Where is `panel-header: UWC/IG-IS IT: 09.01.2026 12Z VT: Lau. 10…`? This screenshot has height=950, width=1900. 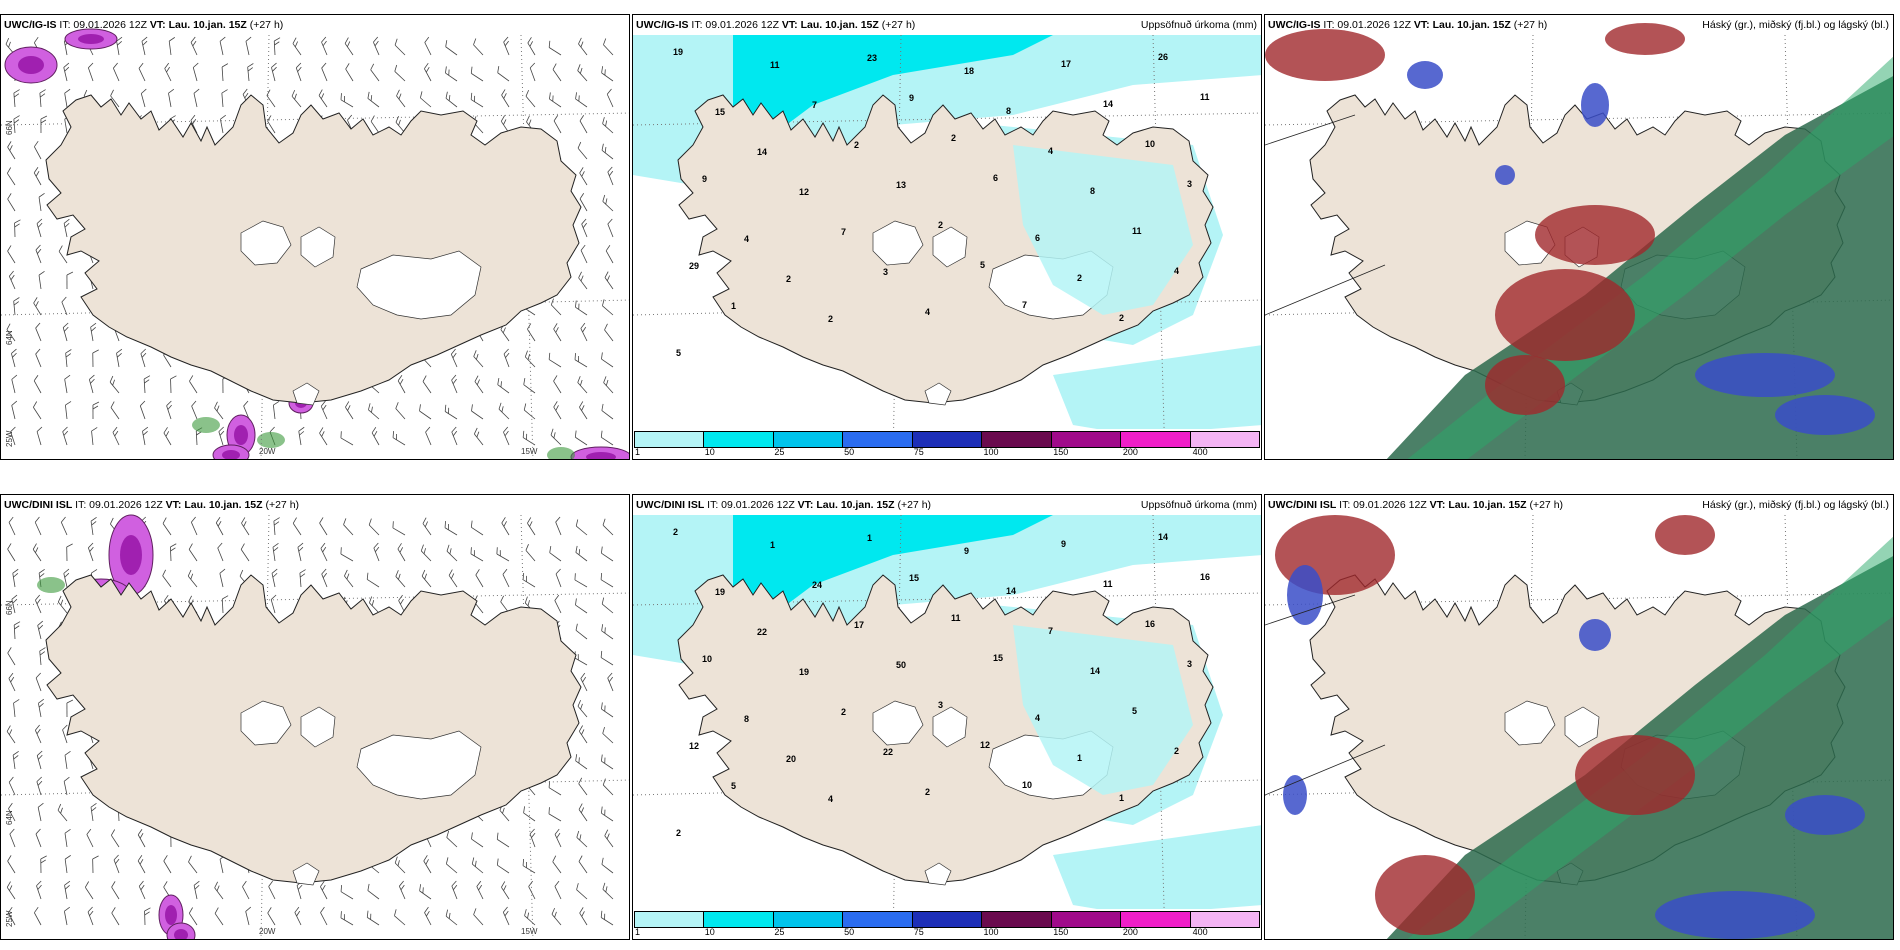
panel-header: UWC/IG-IS IT: 09.01.2026 12Z VT: Lau. 10… is located at coordinates (947, 25).